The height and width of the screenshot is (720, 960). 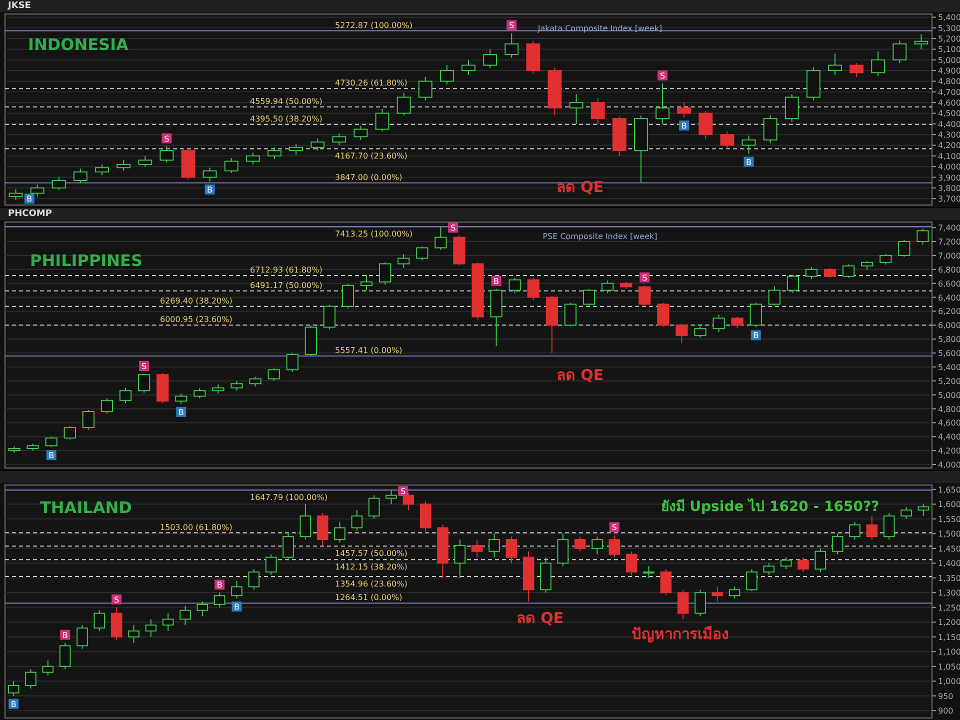 I want to click on y-tick-label: 4,200, so click(x=949, y=145).